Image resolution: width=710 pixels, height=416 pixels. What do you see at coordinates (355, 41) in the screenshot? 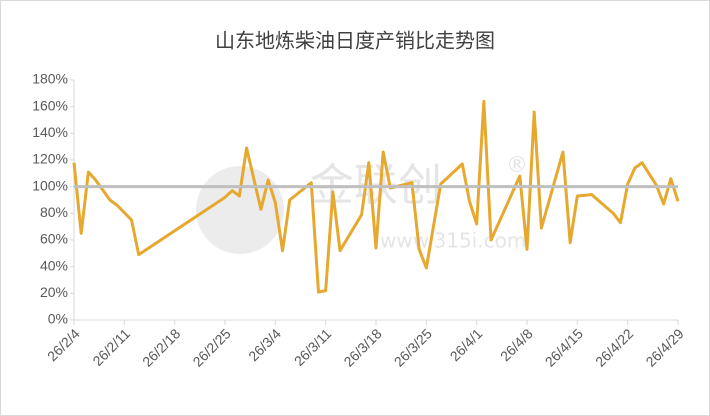
I see `chart-title: 山东地炼柴油日度产销比走势图` at bounding box center [355, 41].